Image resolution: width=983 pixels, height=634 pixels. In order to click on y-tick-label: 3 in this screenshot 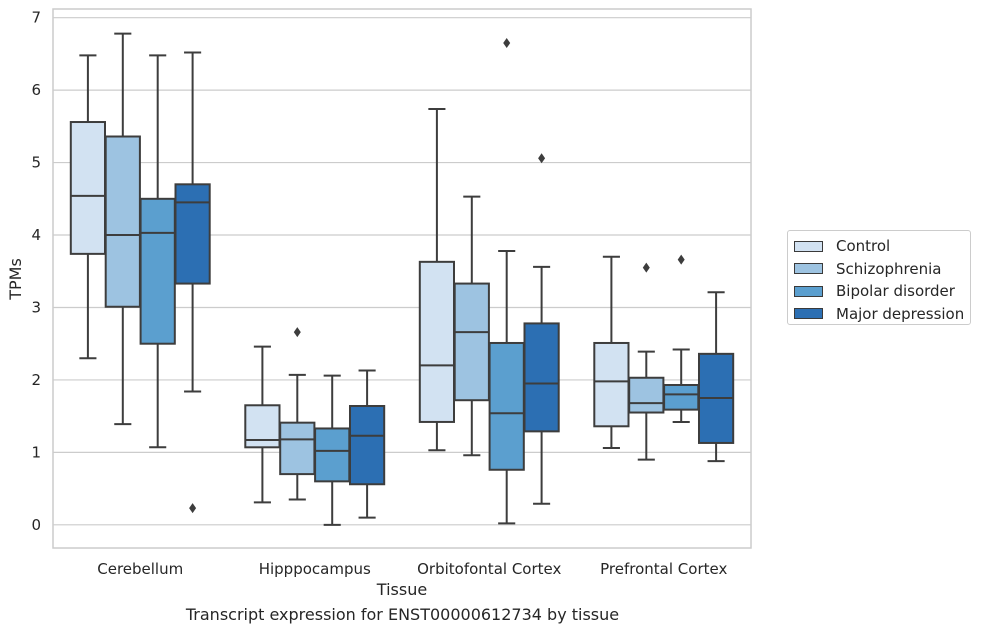, I will do `click(36, 307)`.